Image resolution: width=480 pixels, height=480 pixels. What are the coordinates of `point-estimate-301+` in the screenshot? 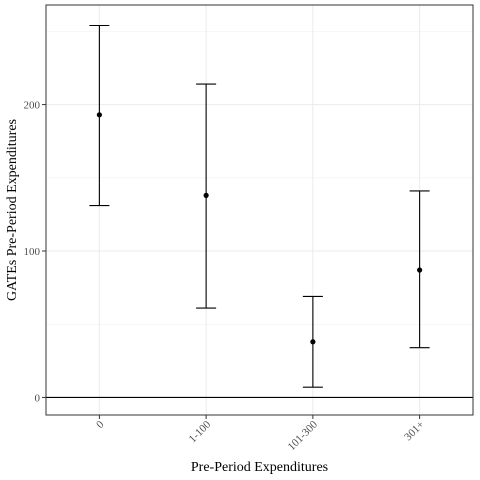 It's located at (420, 270).